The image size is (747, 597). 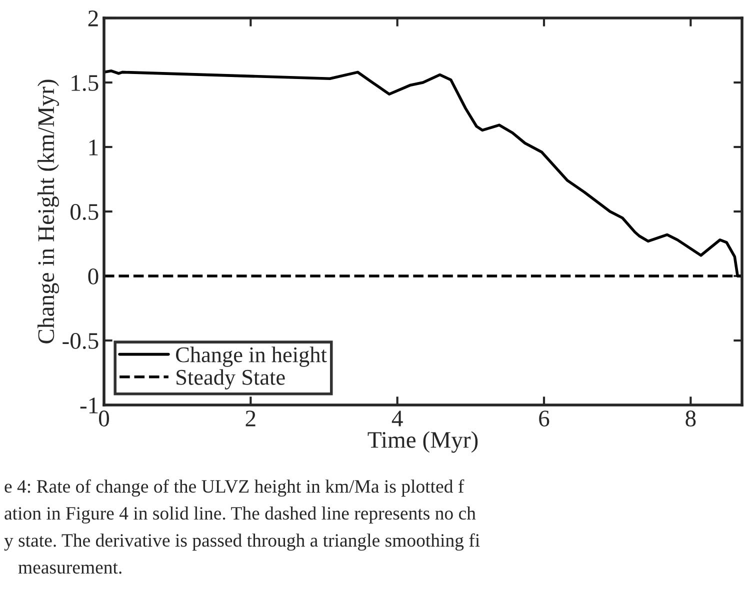 What do you see at coordinates (93, 276) in the screenshot?
I see `y-tick-label: 0` at bounding box center [93, 276].